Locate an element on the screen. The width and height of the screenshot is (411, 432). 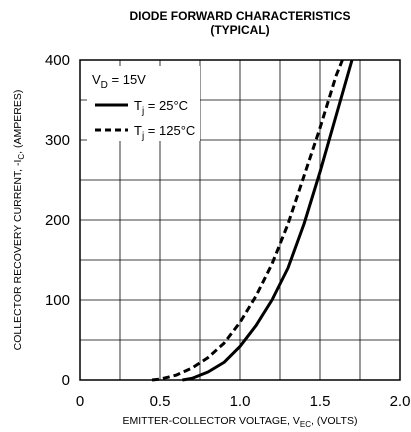
chart-title: DIODE FORWARD CHARACTERISTICS is located at coordinates (239, 16).